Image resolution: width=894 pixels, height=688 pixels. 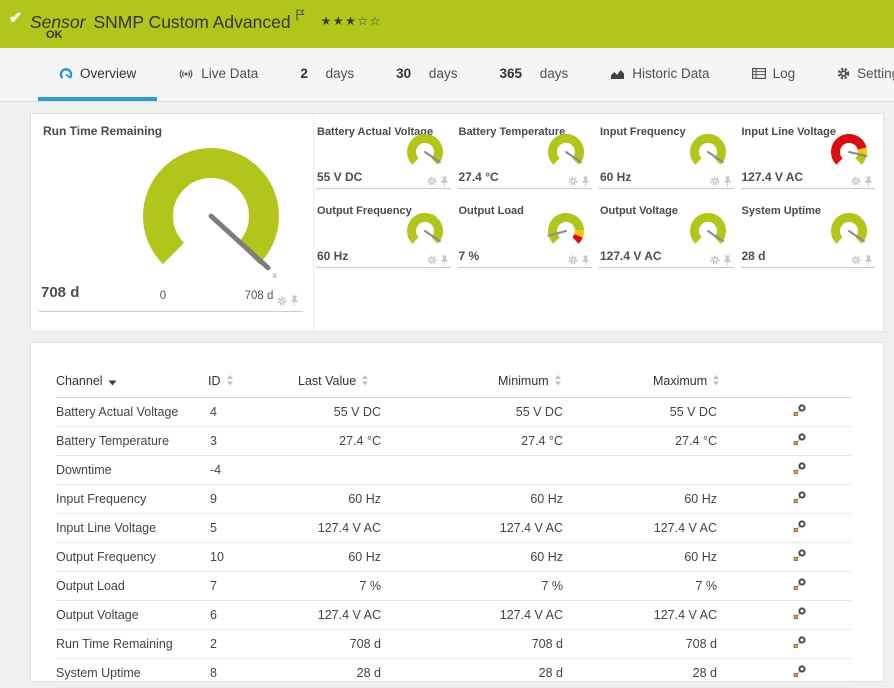 What do you see at coordinates (666, 156) in the screenshot?
I see `gauge-tile-input-frequency: Input Frequency 60 Hz` at bounding box center [666, 156].